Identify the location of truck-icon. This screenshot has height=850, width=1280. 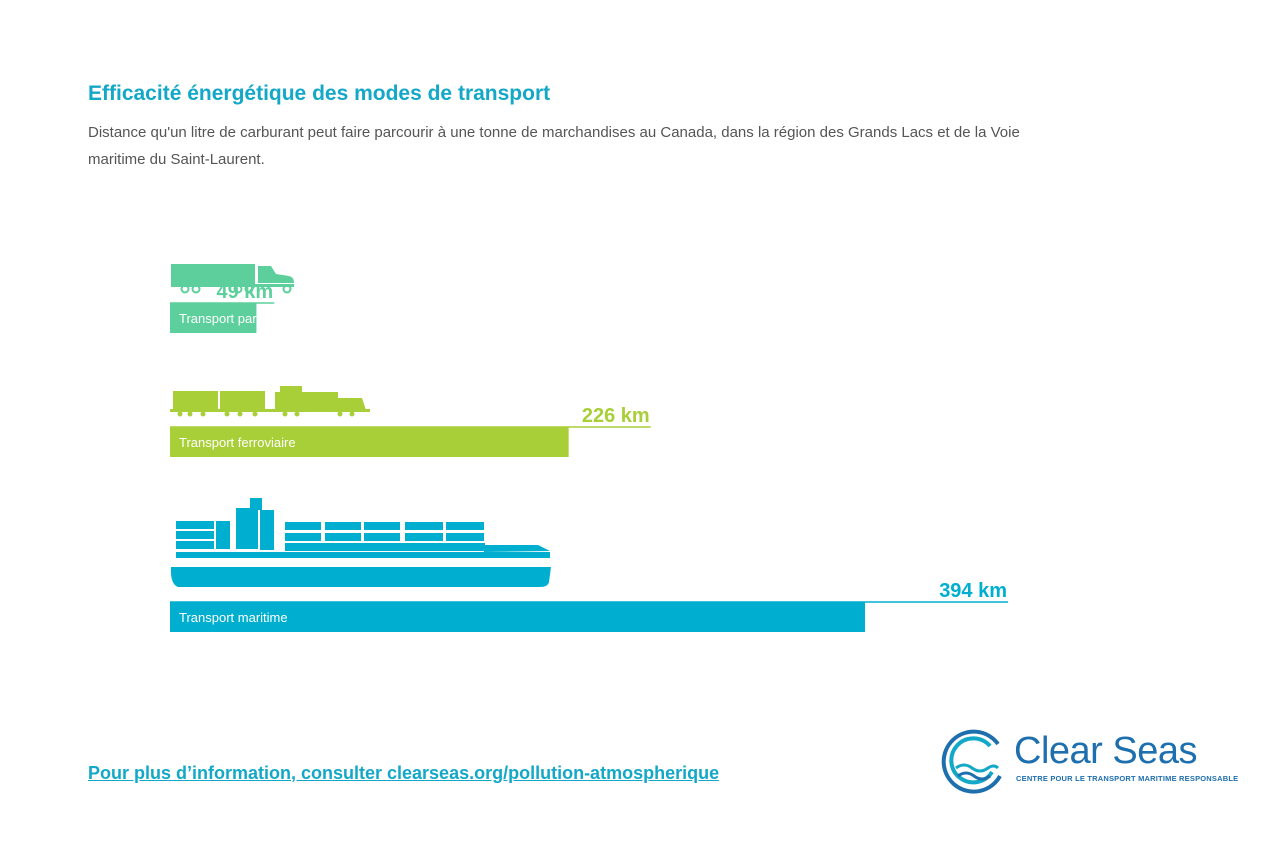
(232, 279).